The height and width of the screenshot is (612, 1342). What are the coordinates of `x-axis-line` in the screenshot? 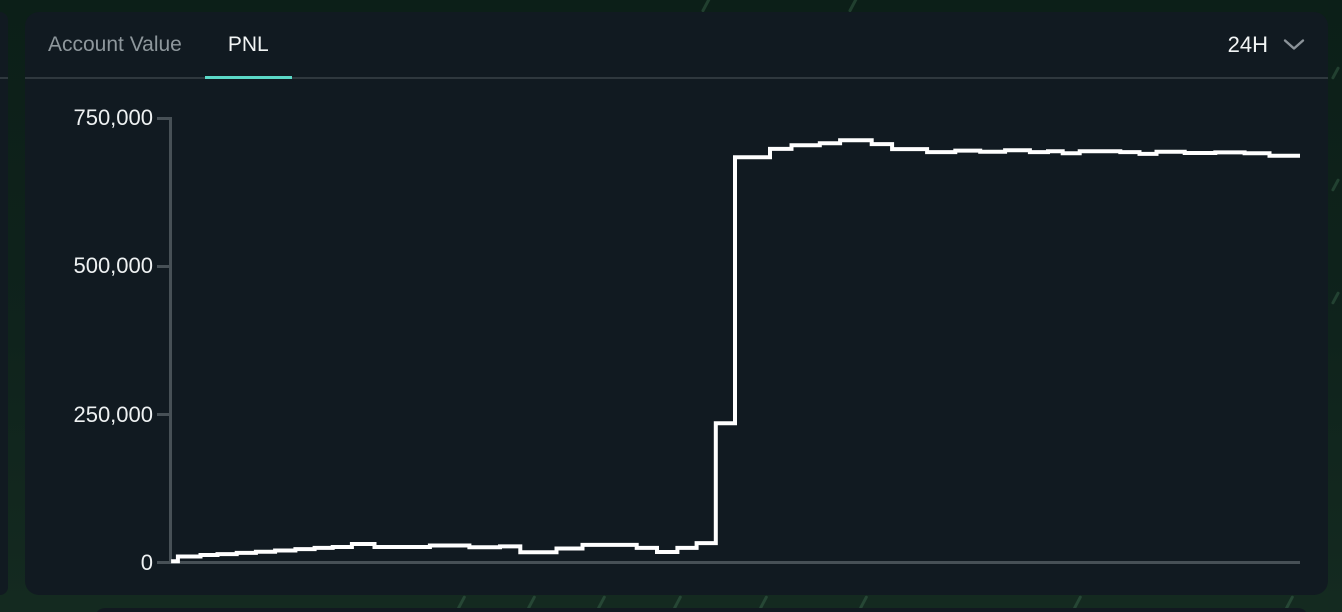 It's located at (734, 562).